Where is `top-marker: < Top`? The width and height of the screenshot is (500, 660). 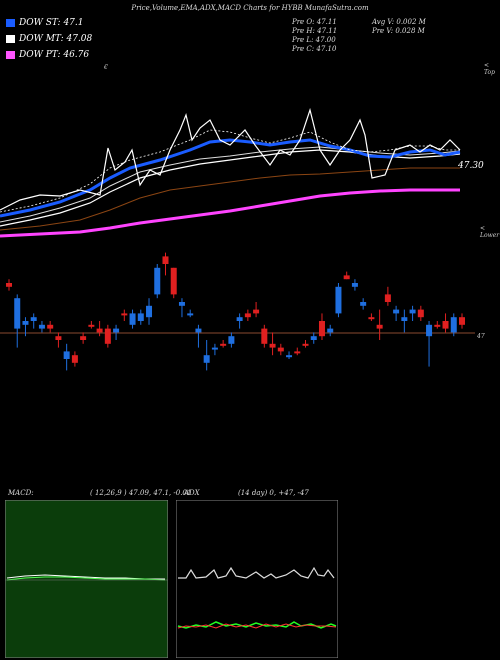
top-marker: < Top is located at coordinates (489, 69).